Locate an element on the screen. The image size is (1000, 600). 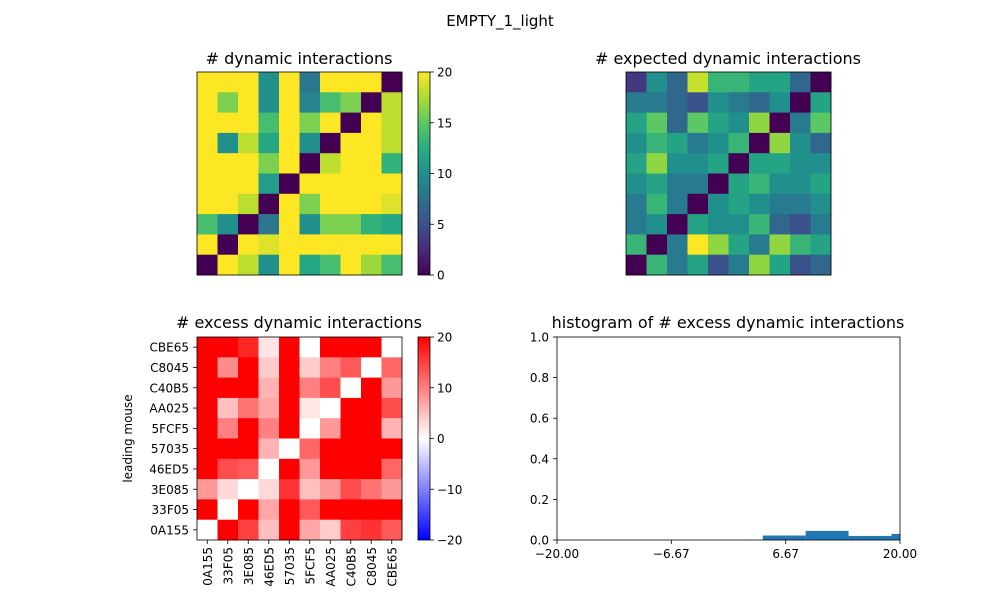
heatmap-cells is located at coordinates (729, 174).